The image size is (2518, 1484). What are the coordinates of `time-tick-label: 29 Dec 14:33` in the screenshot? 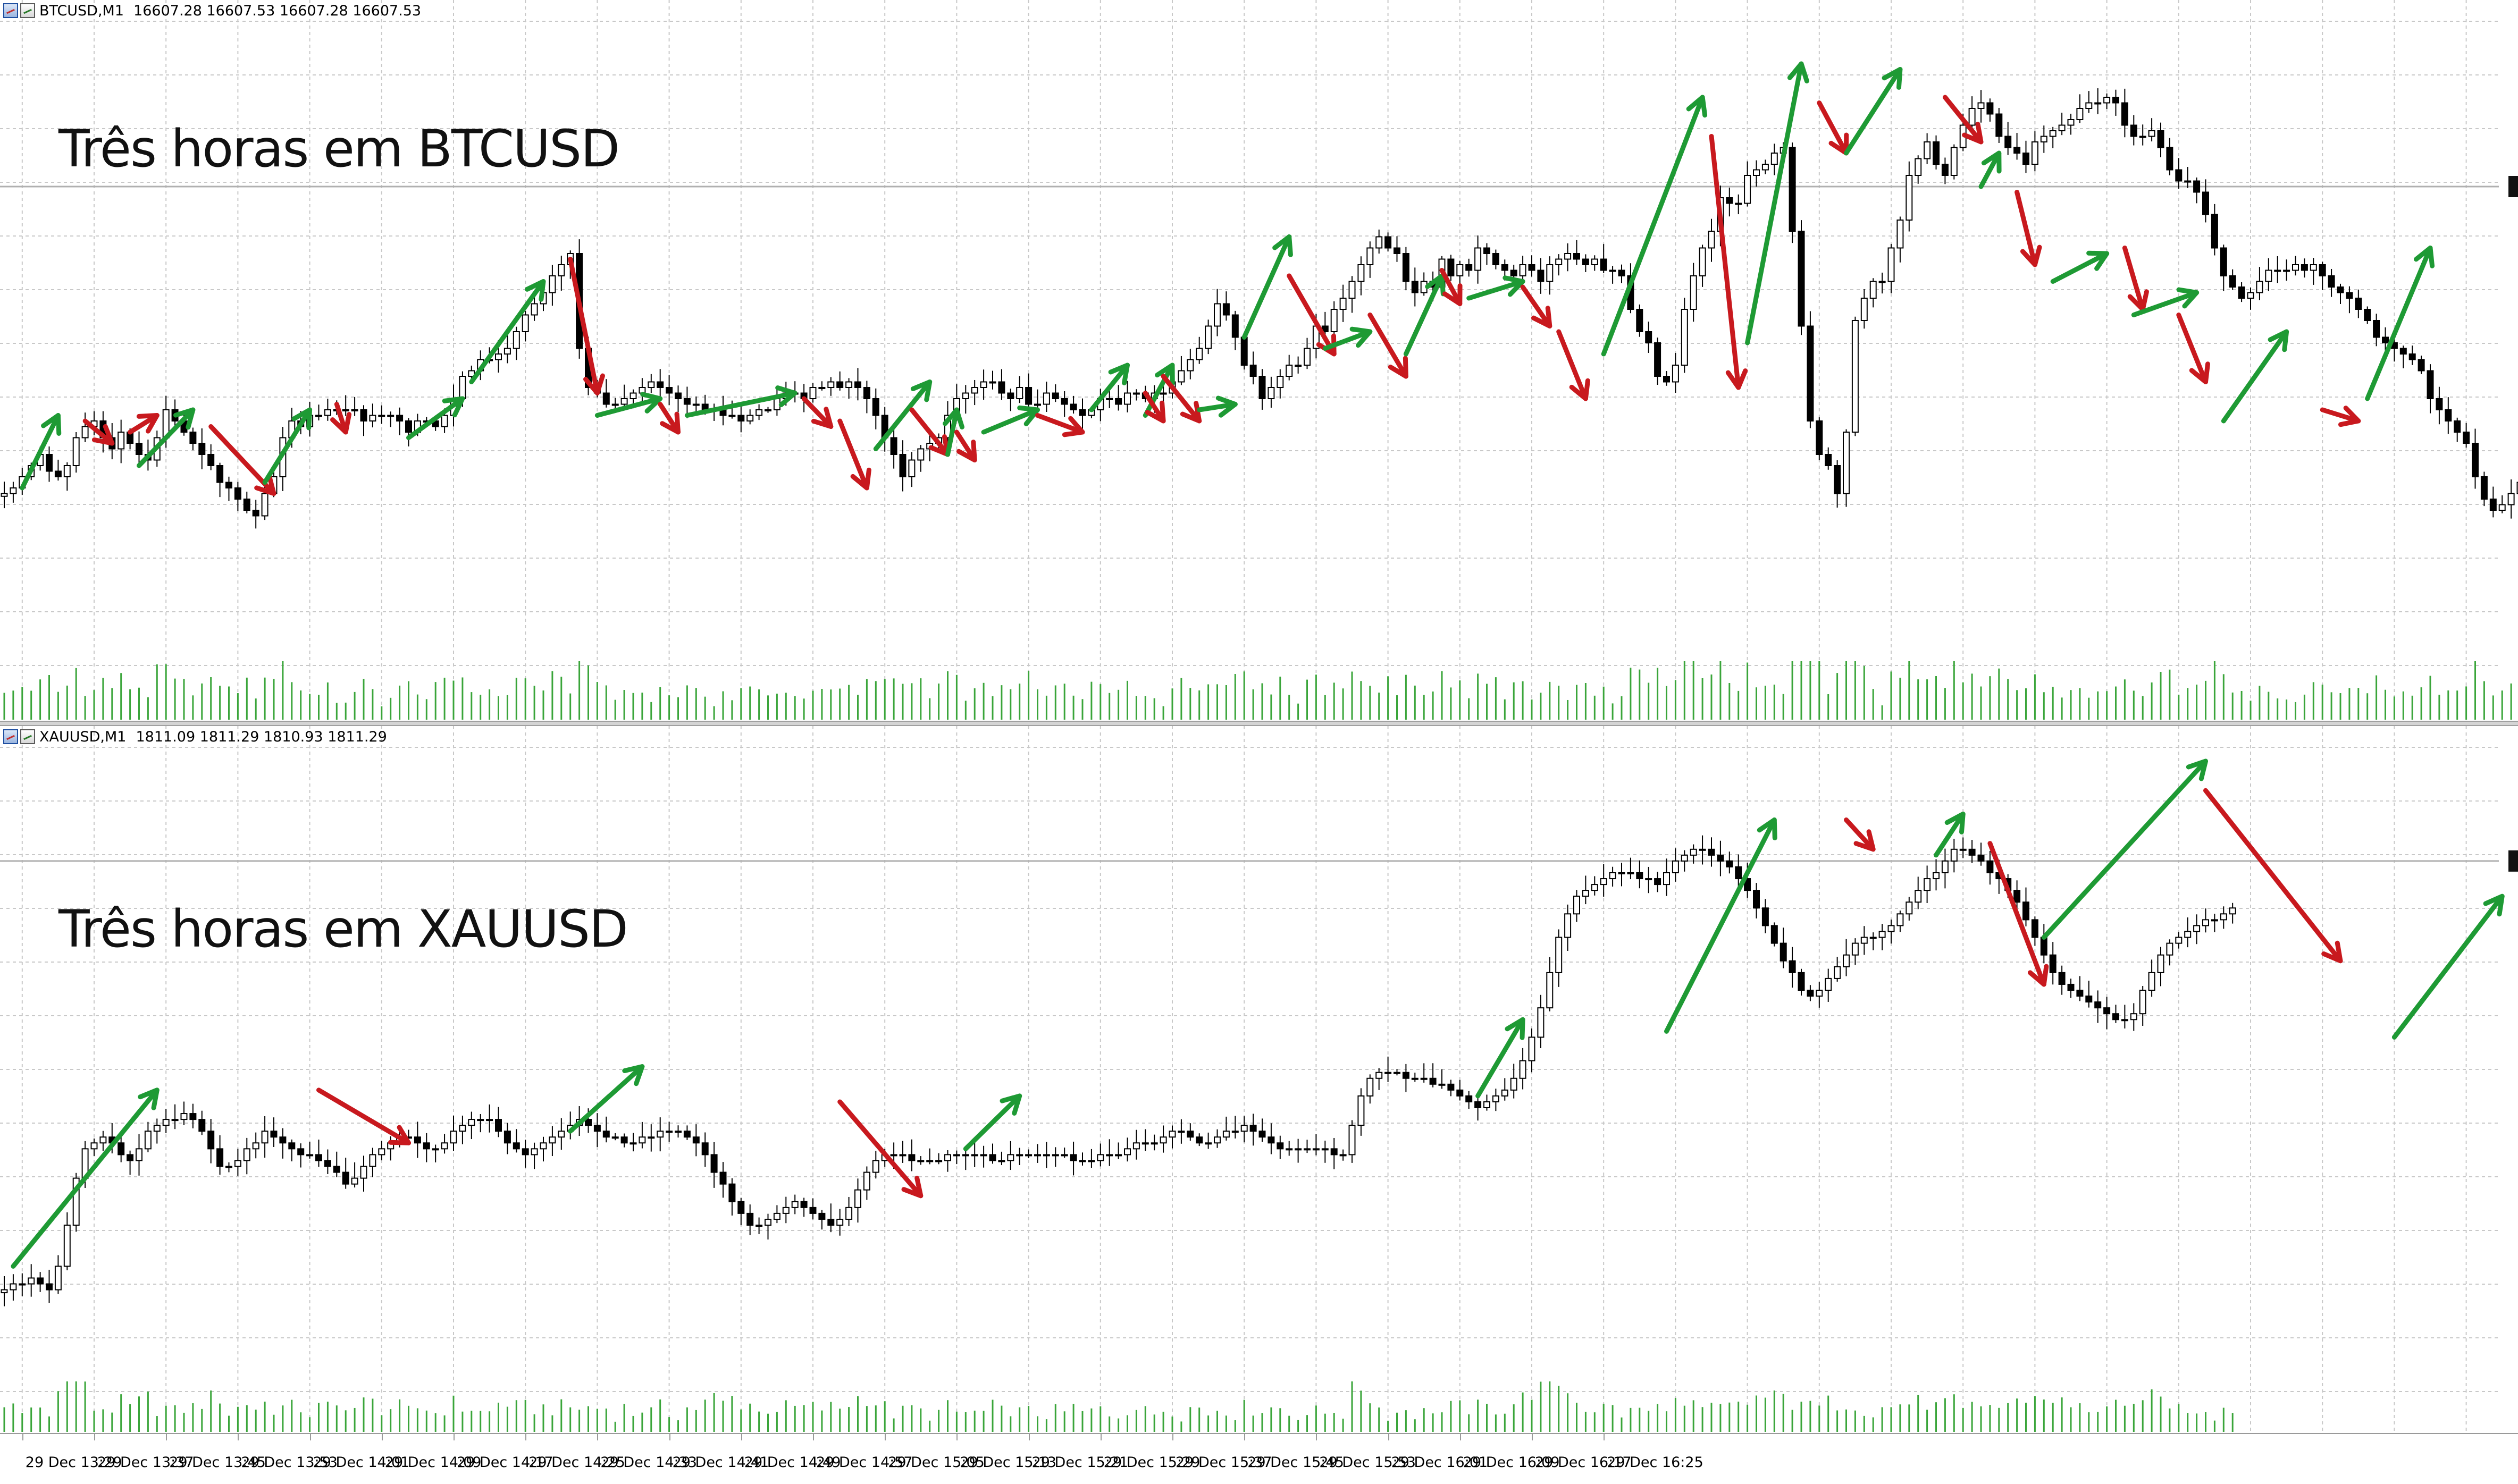 It's located at (648, 1462).